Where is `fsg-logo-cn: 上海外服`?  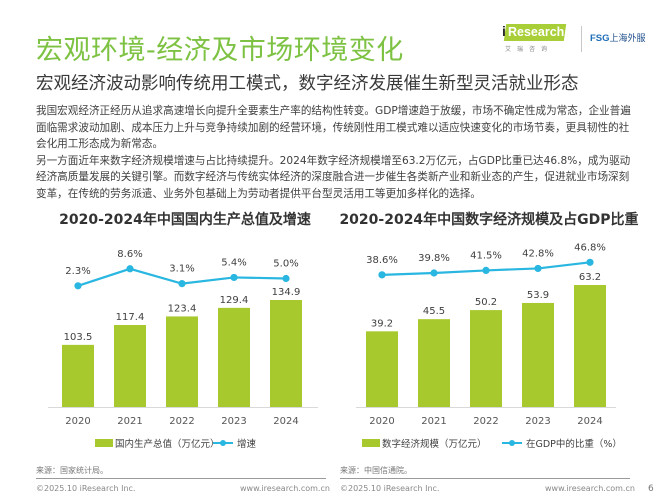 fsg-logo-cn: 上海外服 is located at coordinates (627, 38).